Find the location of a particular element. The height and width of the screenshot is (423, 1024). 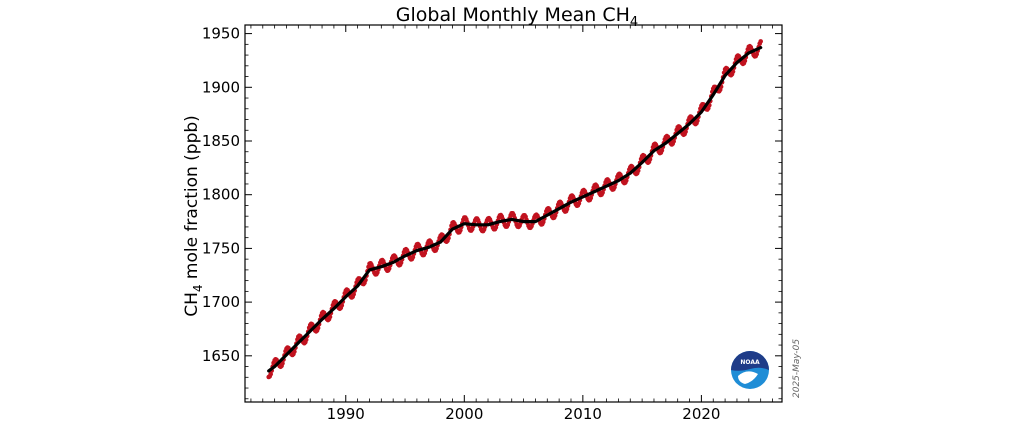

chart-title-subscript: 4 is located at coordinates (634, 22).